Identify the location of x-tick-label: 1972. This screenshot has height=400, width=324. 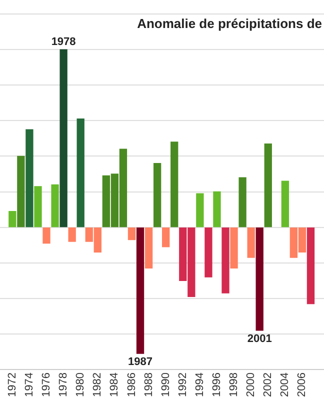
(12, 385).